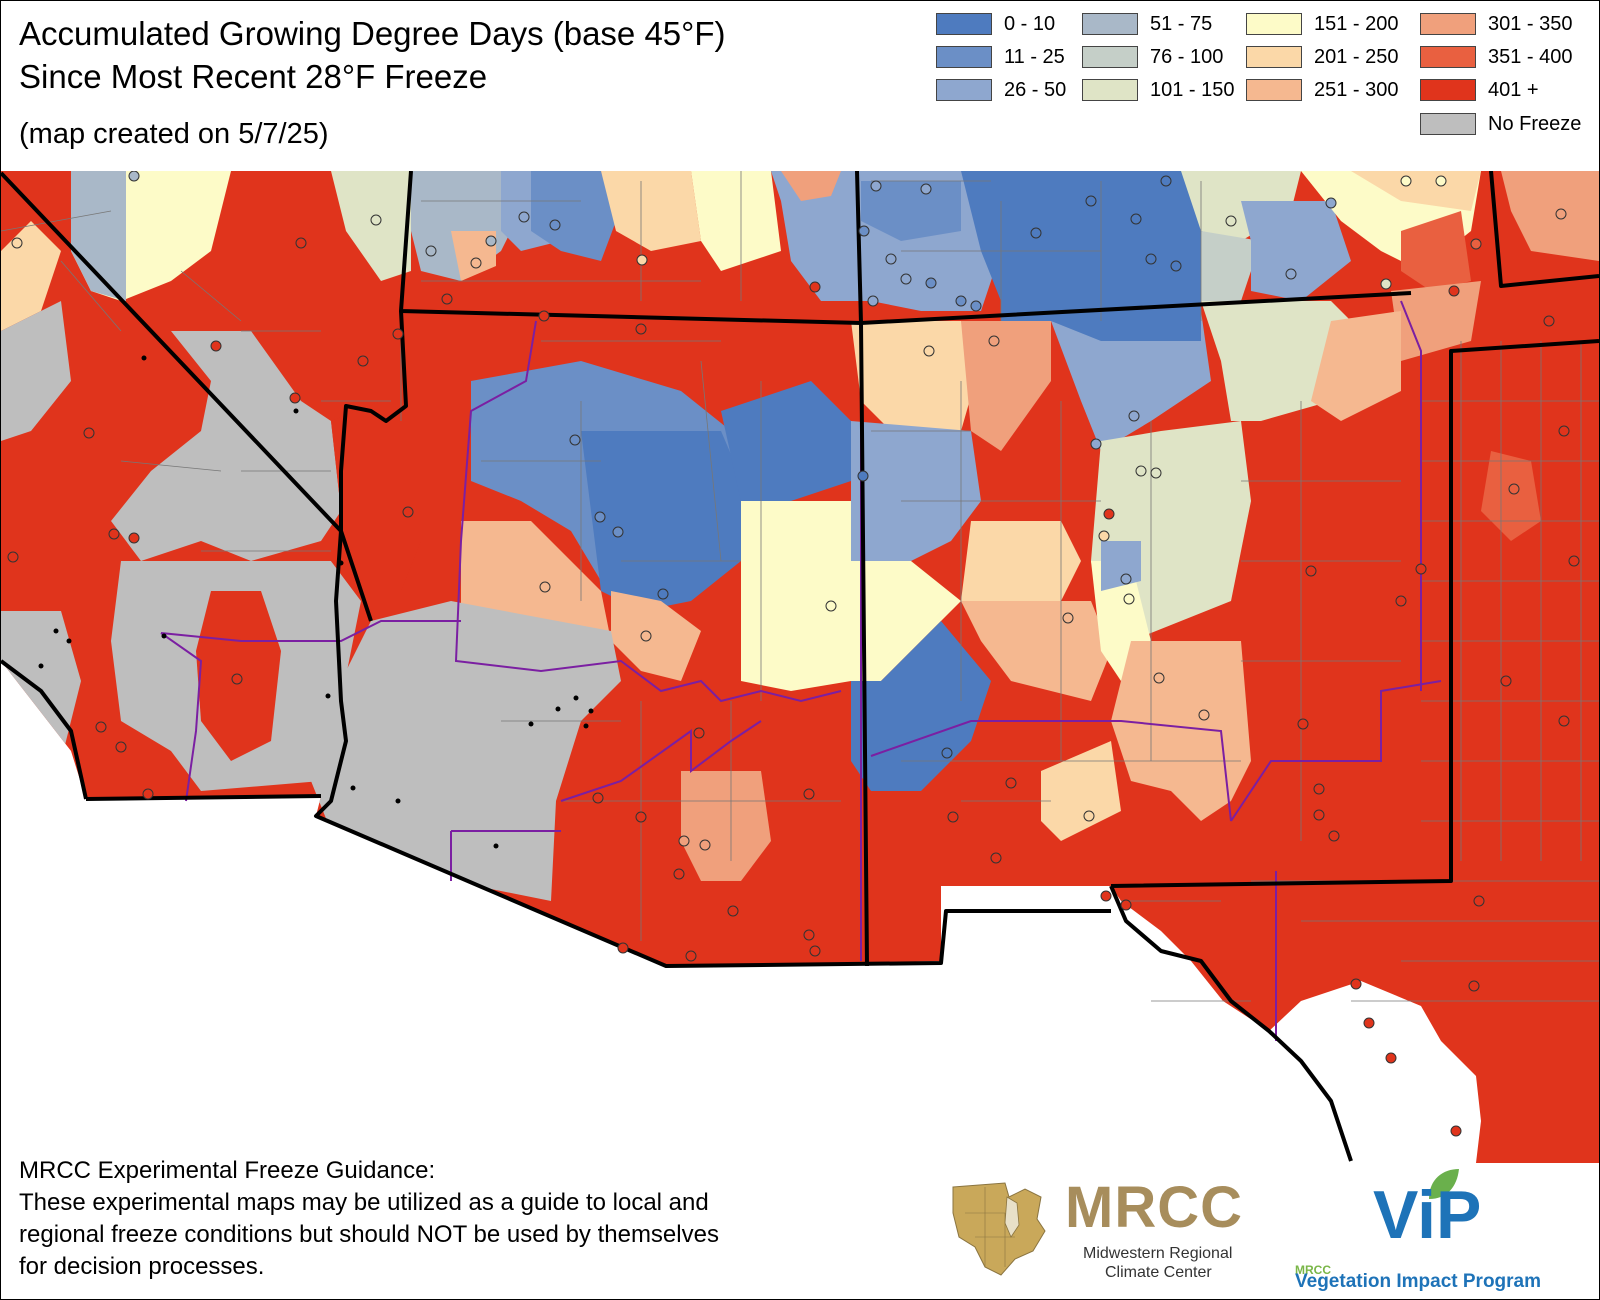  I want to click on vip-mrcc-small-label: MRCC, so click(1313, 1270).